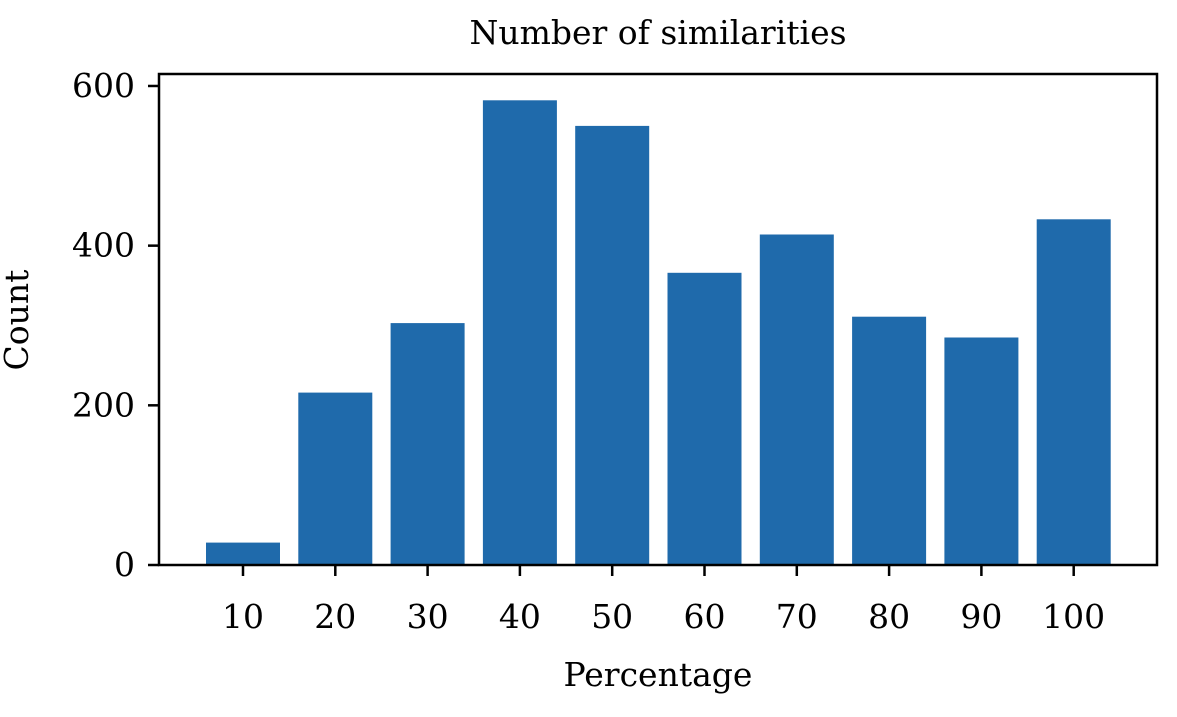  I want to click on x-tick-label: 20, so click(335, 616).